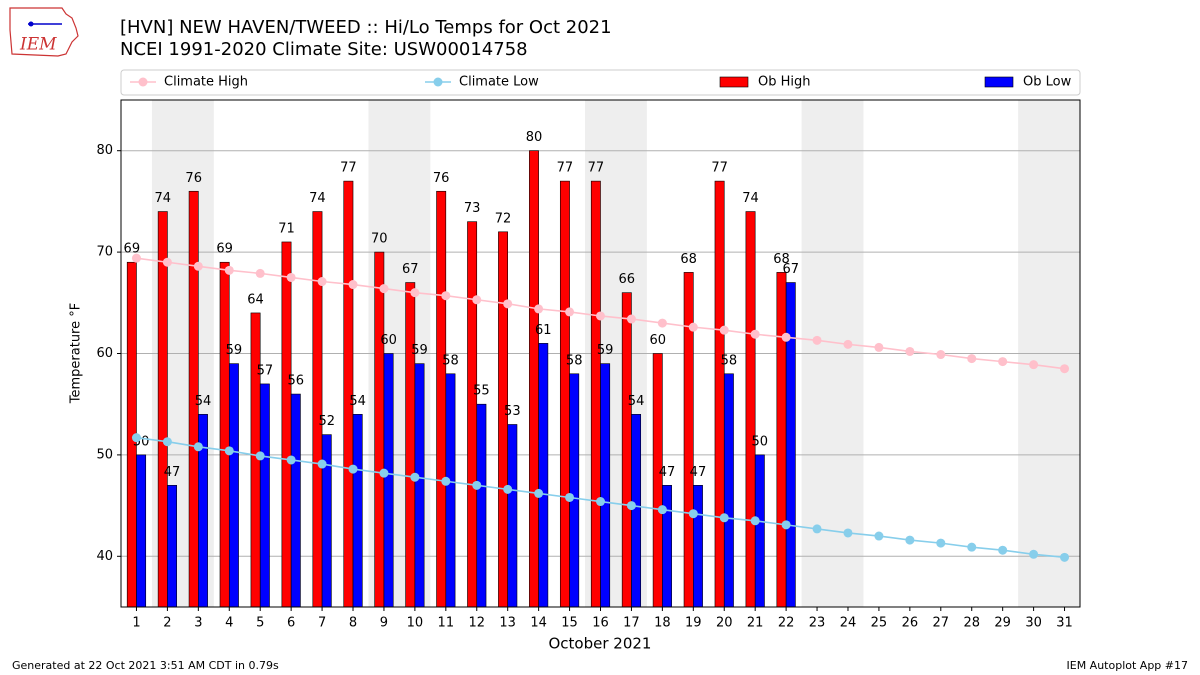 Image resolution: width=1200 pixels, height=675 pixels. I want to click on data-label: 47, so click(172, 472).